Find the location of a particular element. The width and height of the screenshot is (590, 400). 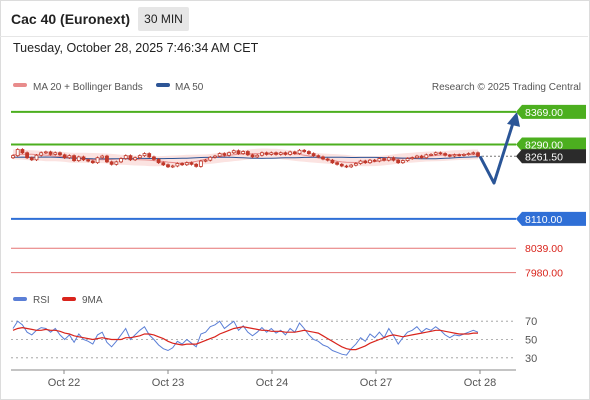

ma20-line is located at coordinates (245, 158).